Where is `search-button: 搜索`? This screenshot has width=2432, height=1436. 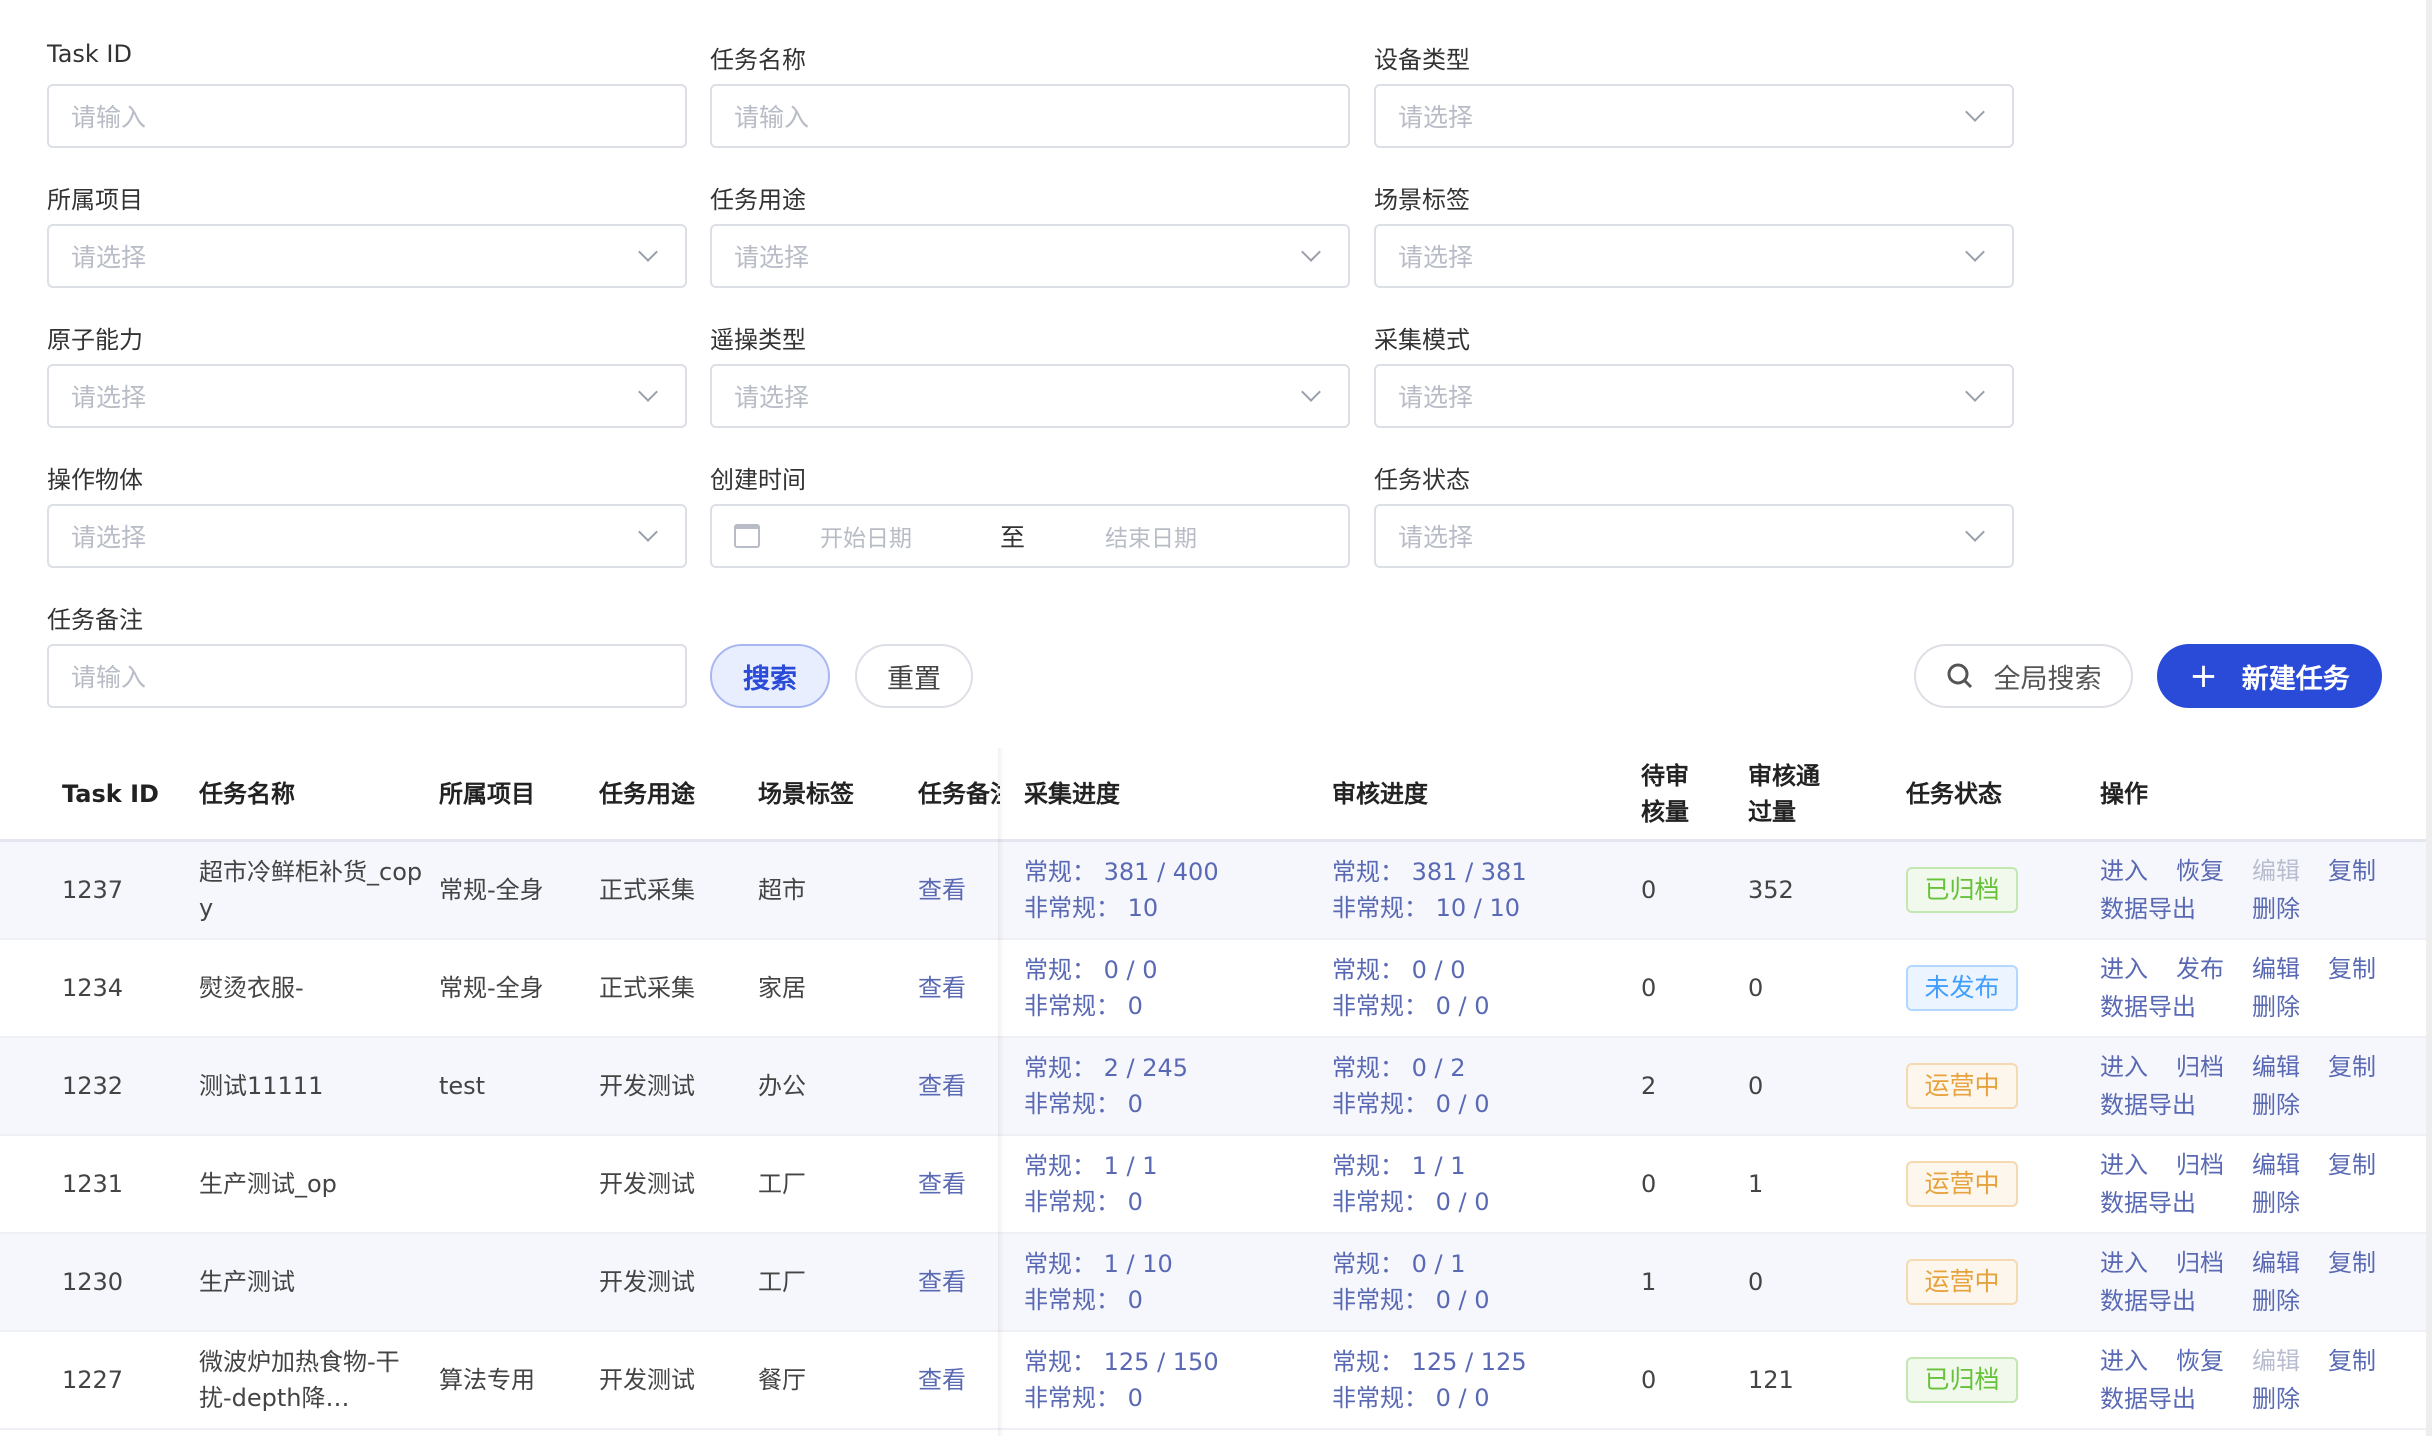
search-button: 搜索 is located at coordinates (770, 676).